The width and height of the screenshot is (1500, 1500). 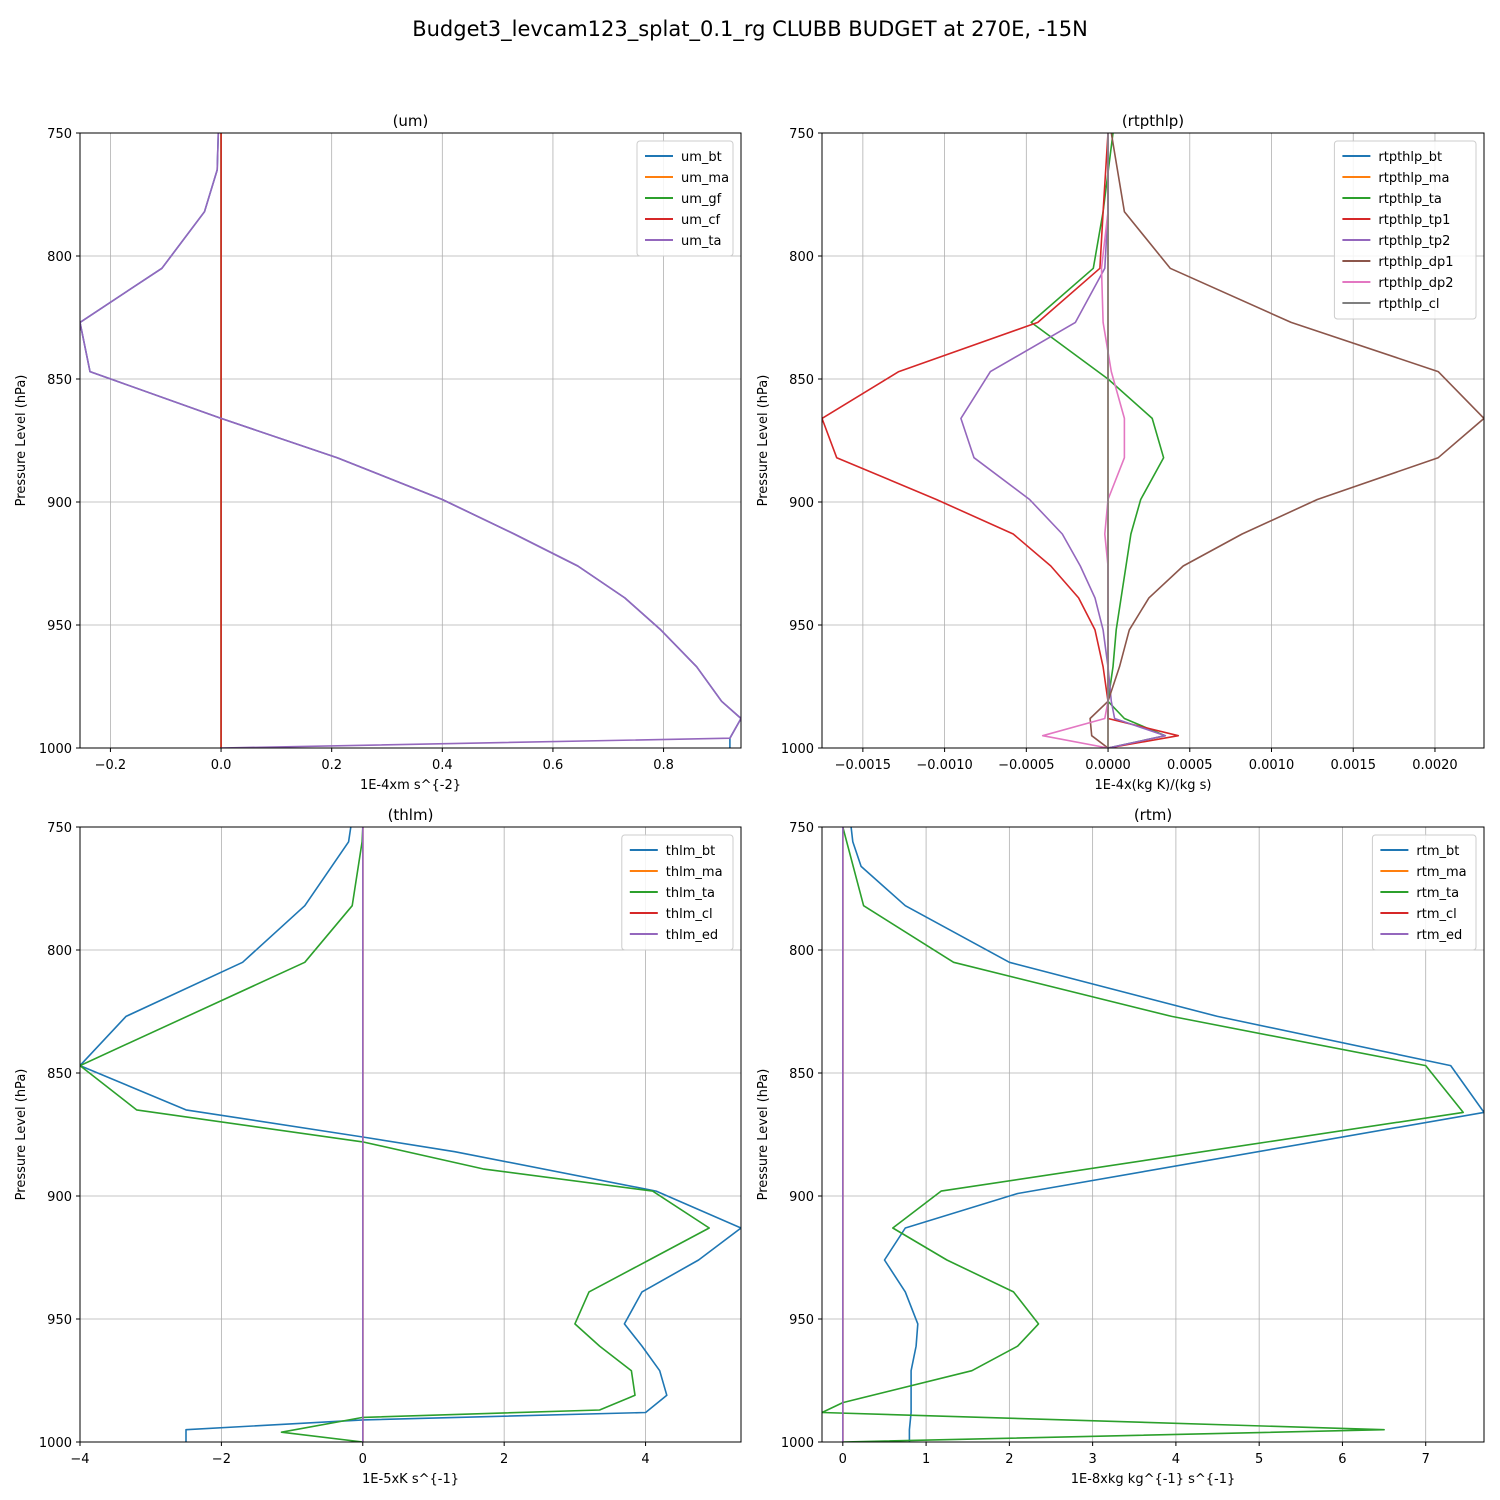 I want to click on x-tick-label: 0, so click(x=843, y=1459).